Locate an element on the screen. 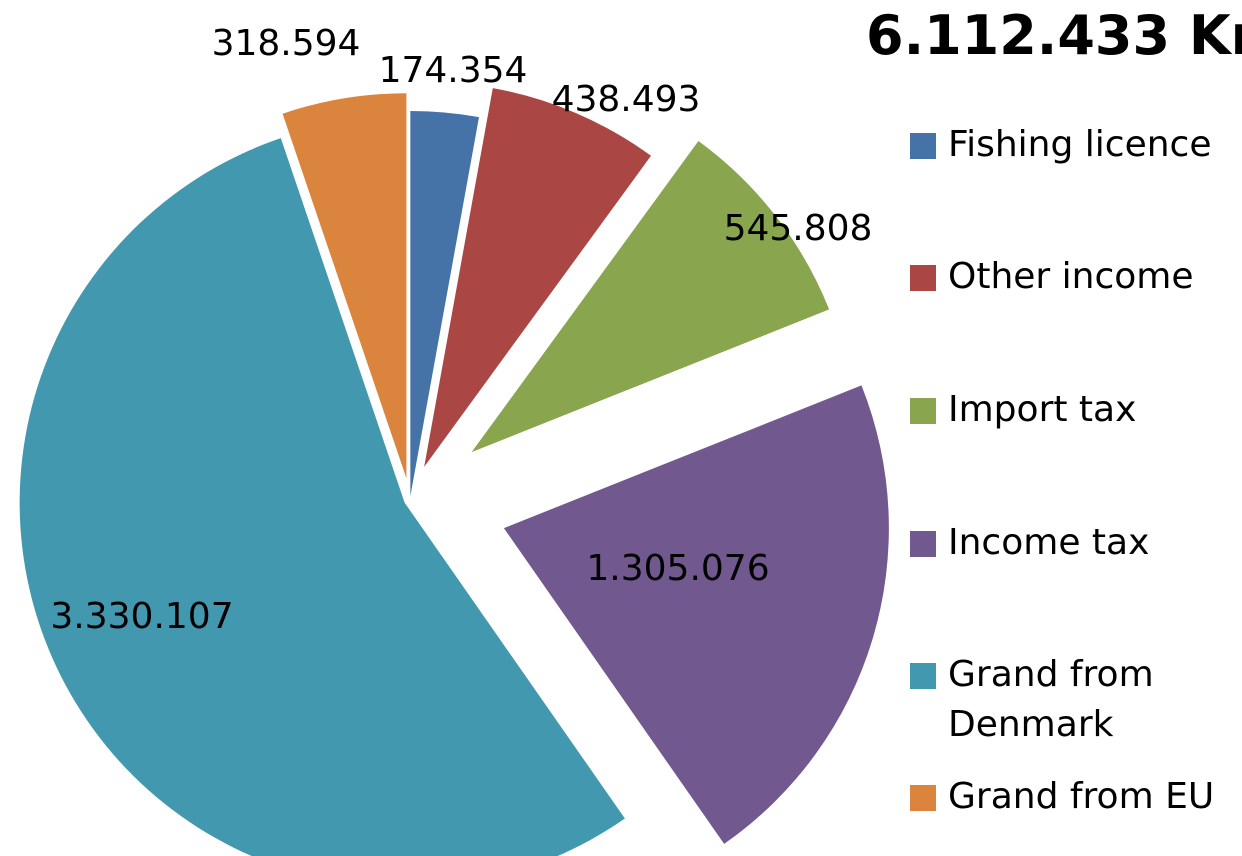 The width and height of the screenshot is (1242, 856). legend-item-grand-from-eu: Grand from EU is located at coordinates (1074, 797).